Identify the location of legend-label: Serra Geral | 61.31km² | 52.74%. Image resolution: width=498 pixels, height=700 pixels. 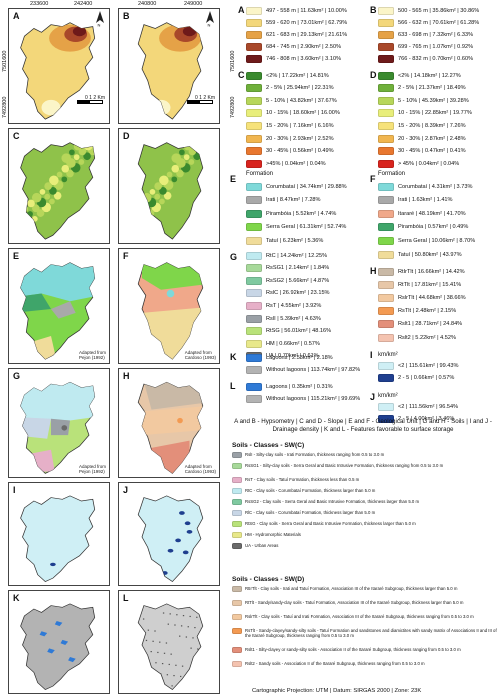
(306, 227).